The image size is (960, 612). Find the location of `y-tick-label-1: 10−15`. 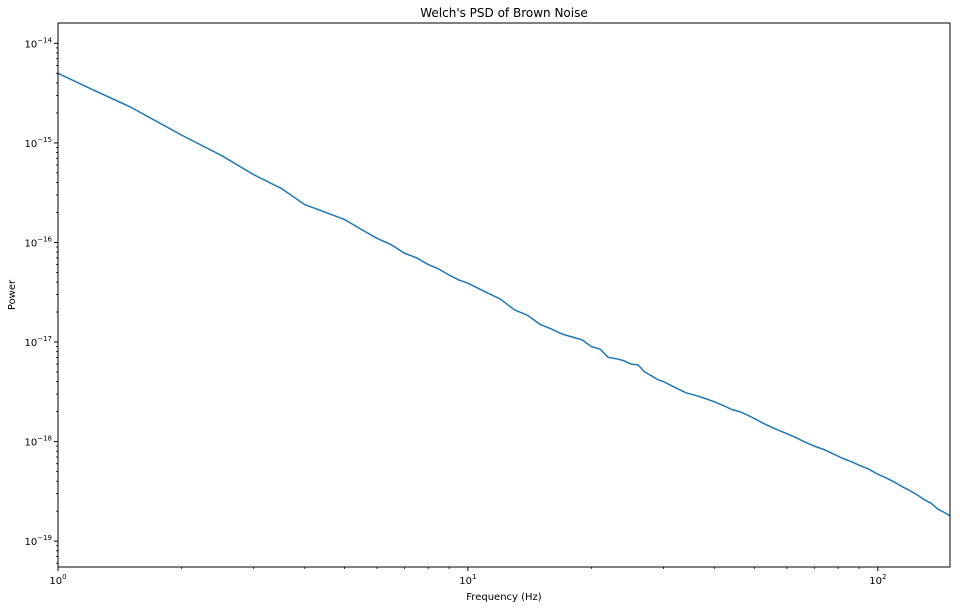

y-tick-label-1: 10−15 is located at coordinates (38, 143).